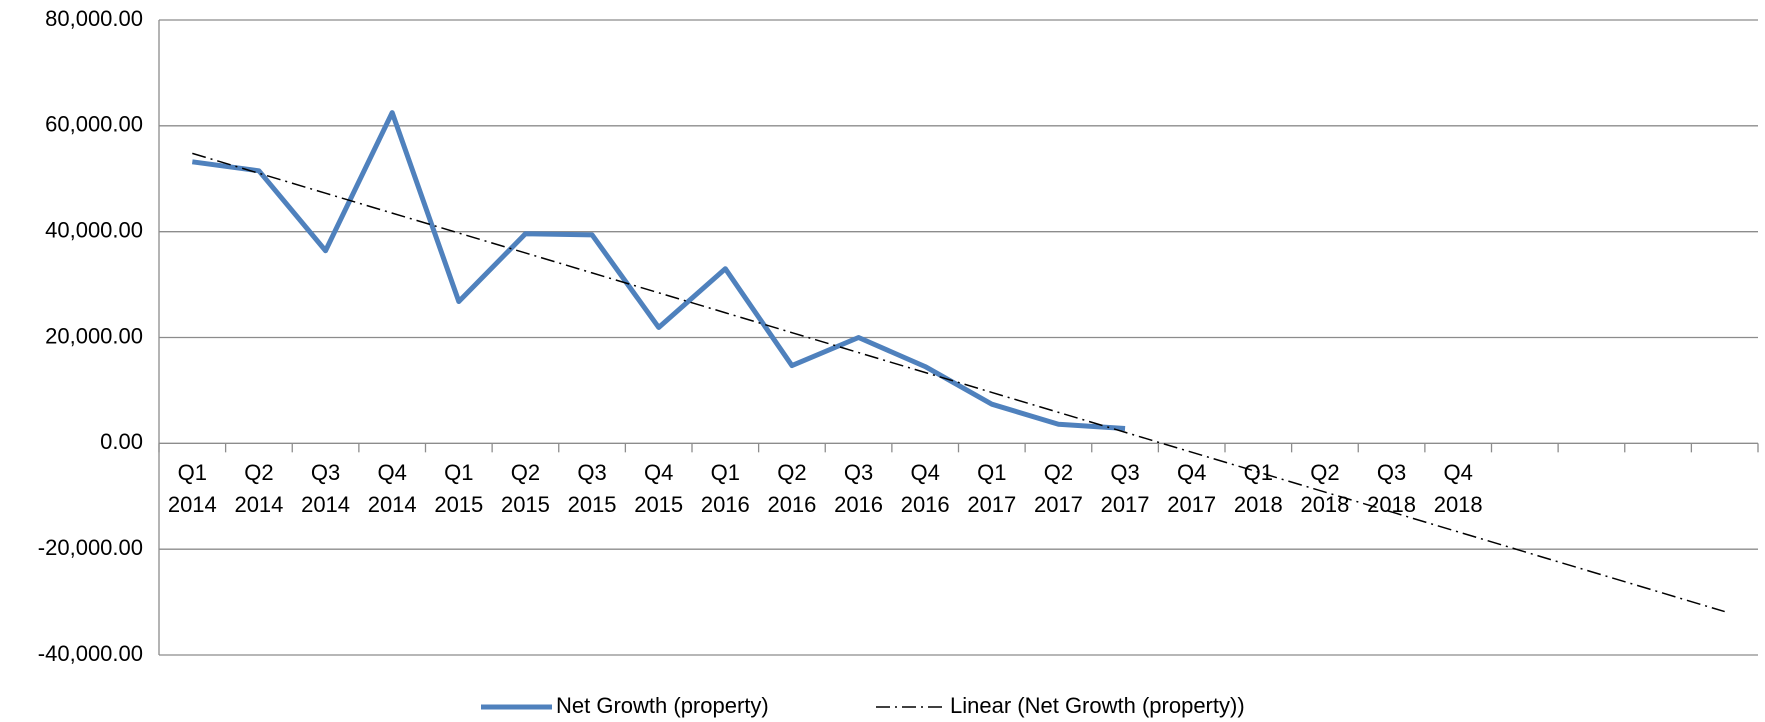  I want to click on x-tick-label: Q3 2015, so click(592, 489).